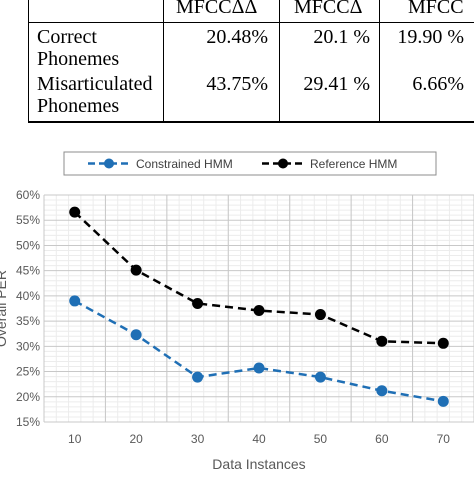 This screenshot has height=479, width=474. Describe the element at coordinates (78, 48) in the screenshot. I see `row-label-correct-phonemes: Correct Phonemes` at that location.